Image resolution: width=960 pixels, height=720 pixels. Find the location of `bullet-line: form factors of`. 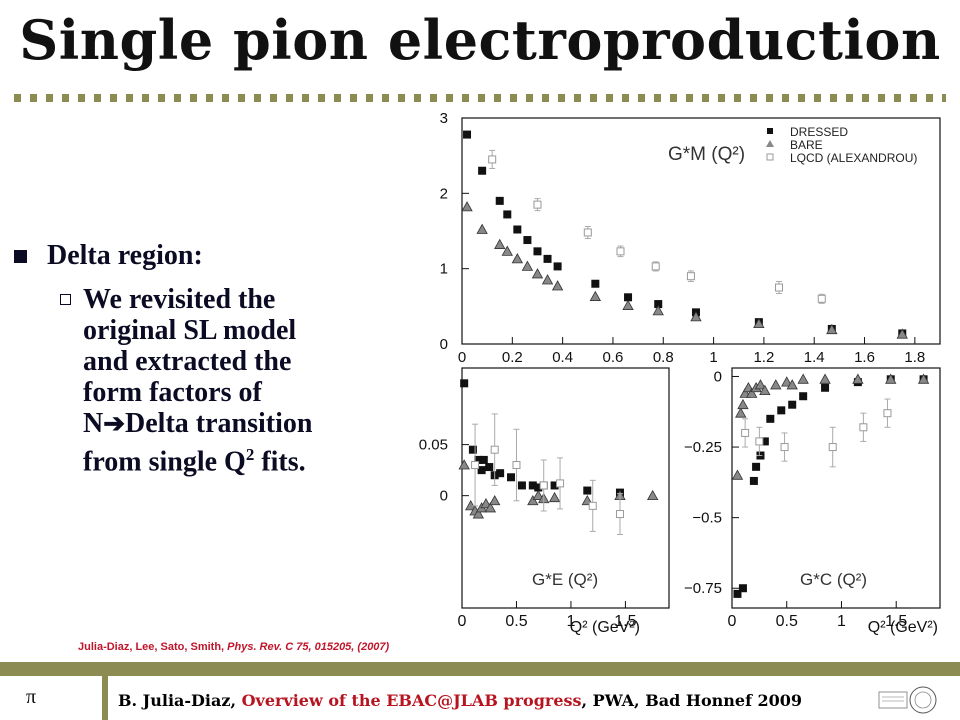

bullet-line: form factors of is located at coordinates (172, 392).